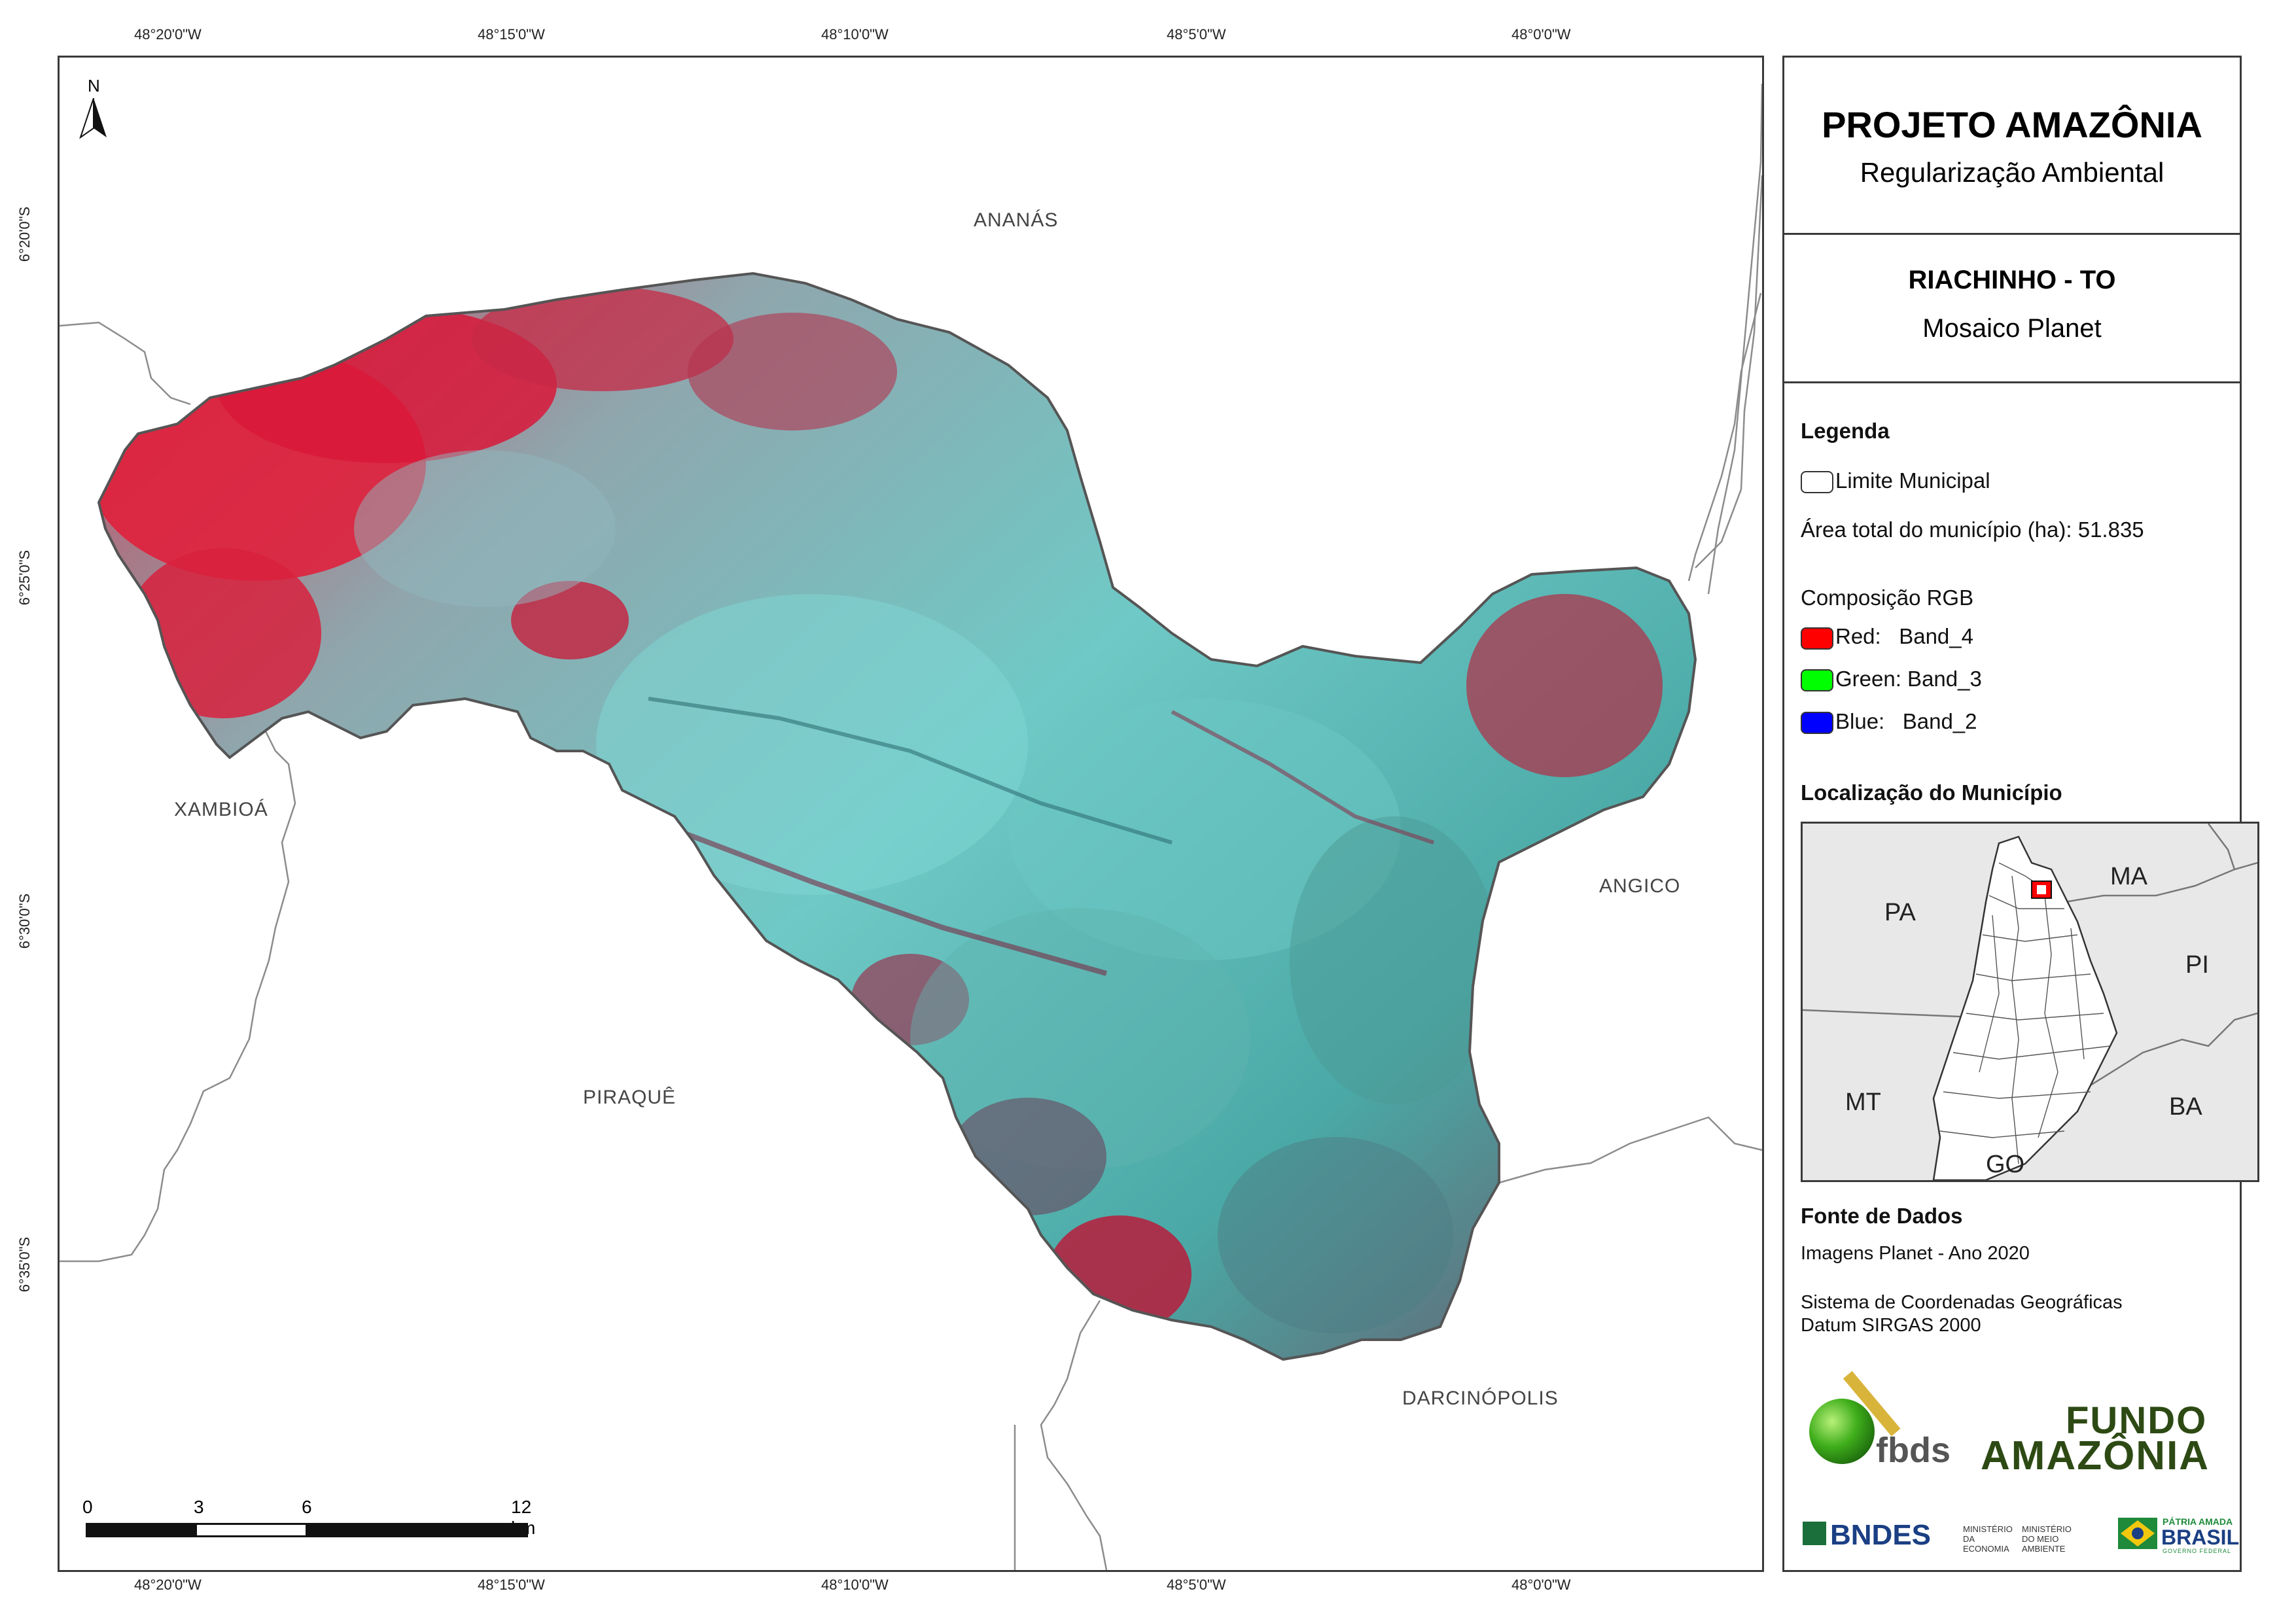 Image resolution: width=2296 pixels, height=1623 pixels. What do you see at coordinates (1913, 480) in the screenshot?
I see `limit-label: Limite Municipal` at bounding box center [1913, 480].